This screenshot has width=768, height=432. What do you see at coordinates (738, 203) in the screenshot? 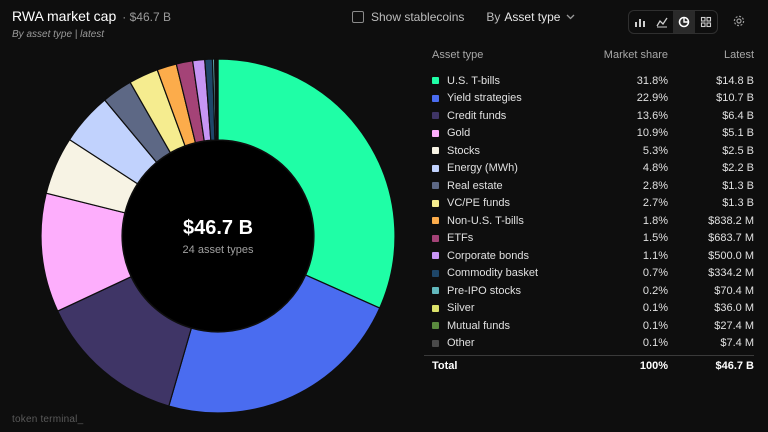
I see `row-latest-vc-pe-funds: $1.3 B` at bounding box center [738, 203].